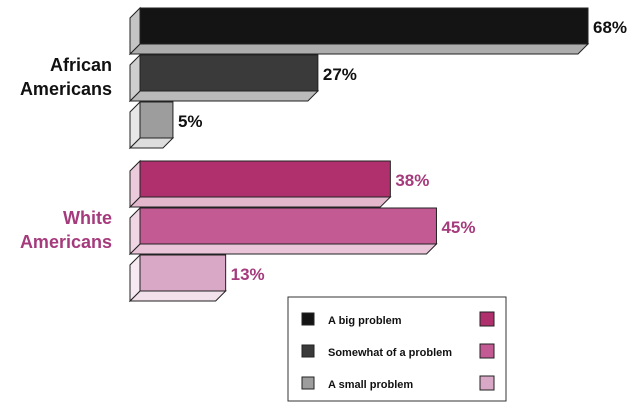 The height and width of the screenshot is (407, 639). I want to click on legend-box, so click(397, 349).